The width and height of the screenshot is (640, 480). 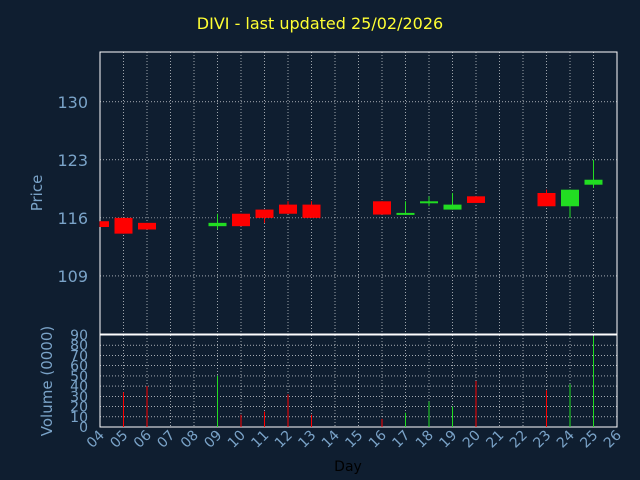 What do you see at coordinates (284, 440) in the screenshot?
I see `x-tick-label: 12` at bounding box center [284, 440].